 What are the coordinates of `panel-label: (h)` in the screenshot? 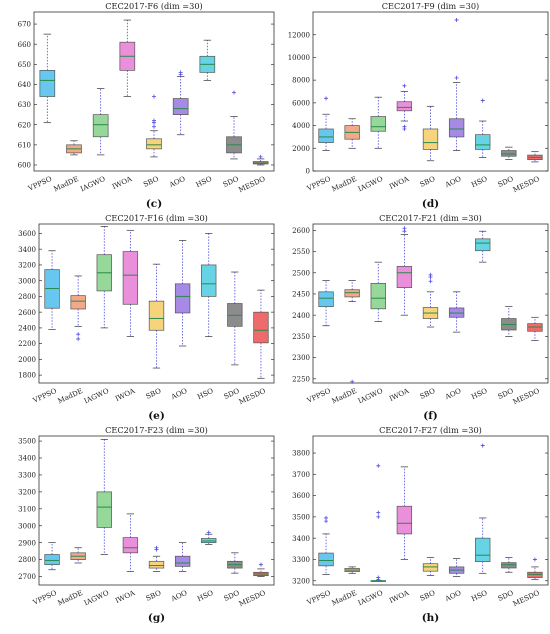 It's located at (431, 618).